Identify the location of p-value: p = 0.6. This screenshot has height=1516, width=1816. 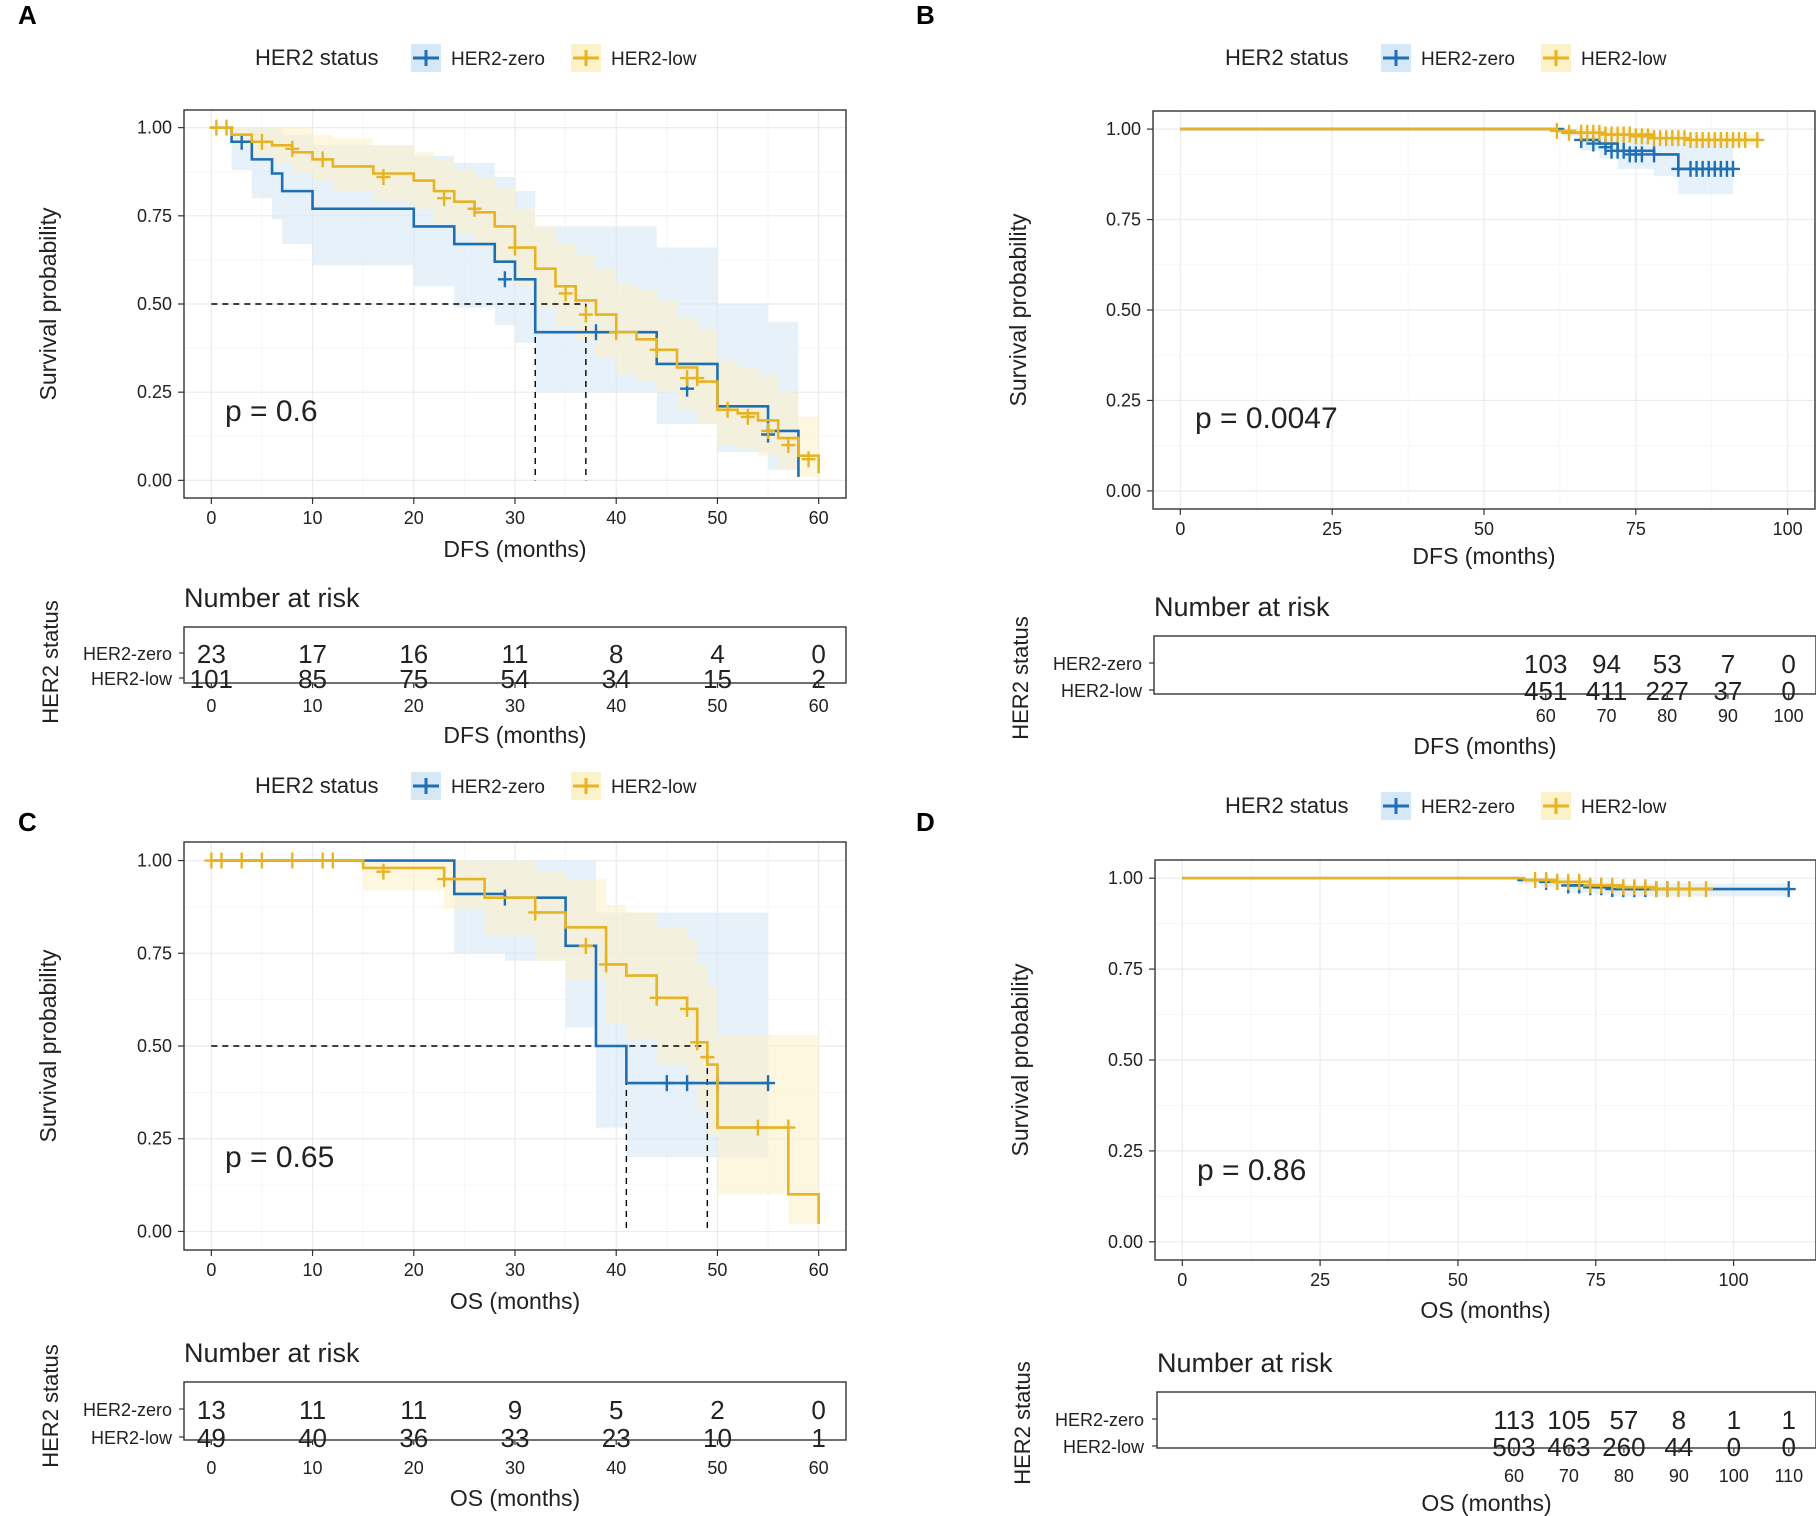
(271, 411).